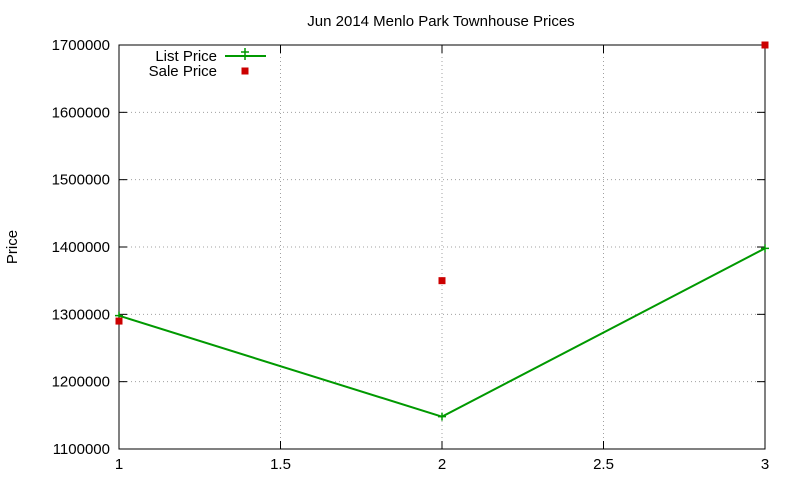 The image size is (800, 480). Describe the element at coordinates (119, 464) in the screenshot. I see `x-tick-label: 1` at that location.